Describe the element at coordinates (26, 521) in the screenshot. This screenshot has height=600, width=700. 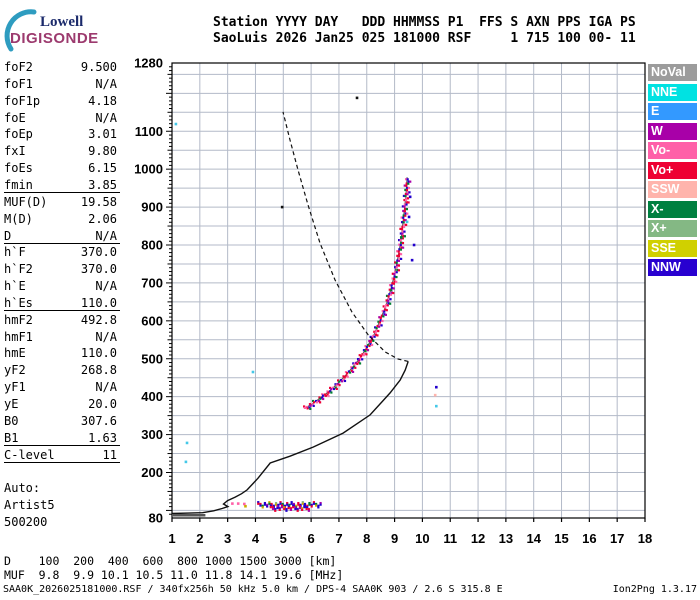
I see `param-row: 500200` at that location.